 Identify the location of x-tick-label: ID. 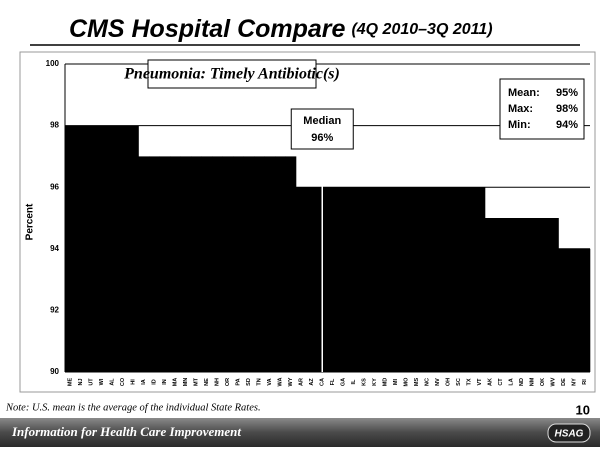
(155, 382).